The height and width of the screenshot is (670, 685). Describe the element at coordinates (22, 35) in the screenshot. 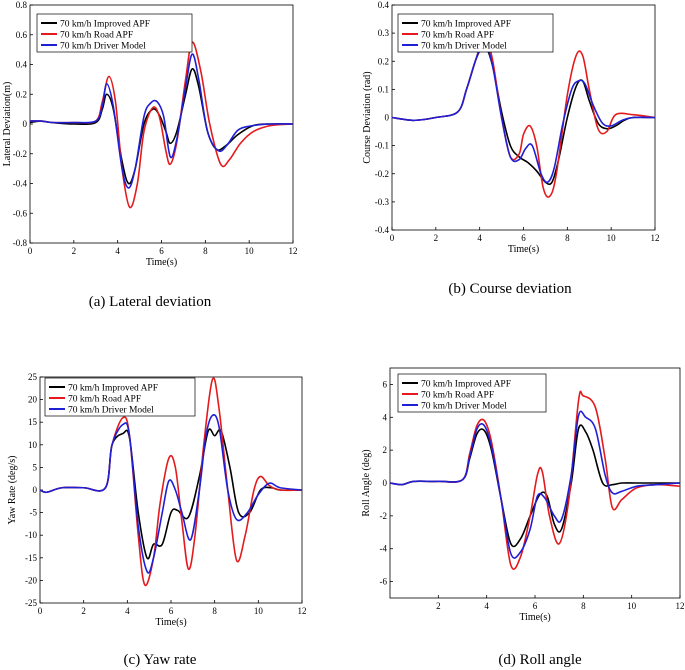

I see `y-tick-label: 0.6` at that location.